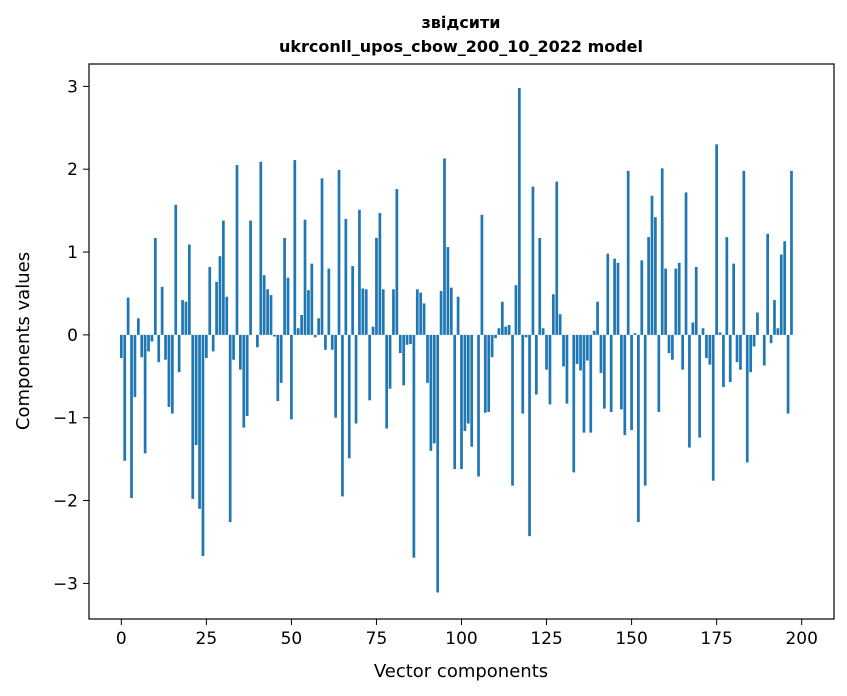  I want to click on y-tick-label: −2, so click(65, 502).